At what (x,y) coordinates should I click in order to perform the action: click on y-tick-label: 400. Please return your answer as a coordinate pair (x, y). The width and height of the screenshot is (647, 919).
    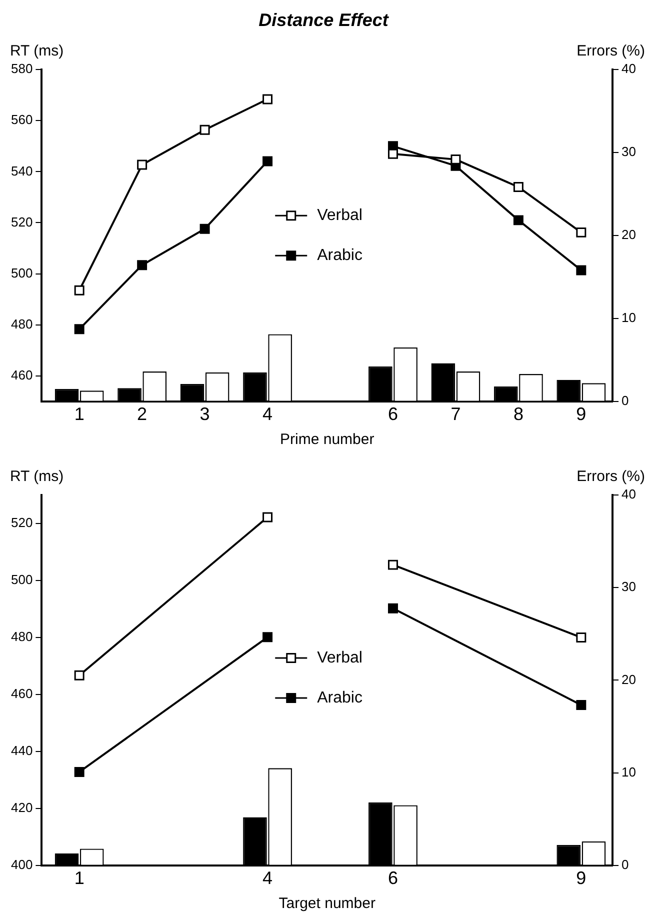
    Looking at the image, I should click on (21, 864).